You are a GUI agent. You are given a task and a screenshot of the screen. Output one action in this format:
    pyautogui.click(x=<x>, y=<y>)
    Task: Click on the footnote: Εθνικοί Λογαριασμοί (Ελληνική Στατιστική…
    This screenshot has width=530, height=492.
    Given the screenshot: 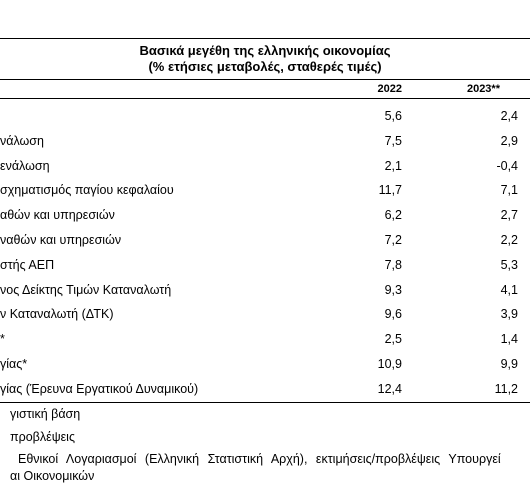 What is the action you would take?
    pyautogui.click(x=259, y=459)
    